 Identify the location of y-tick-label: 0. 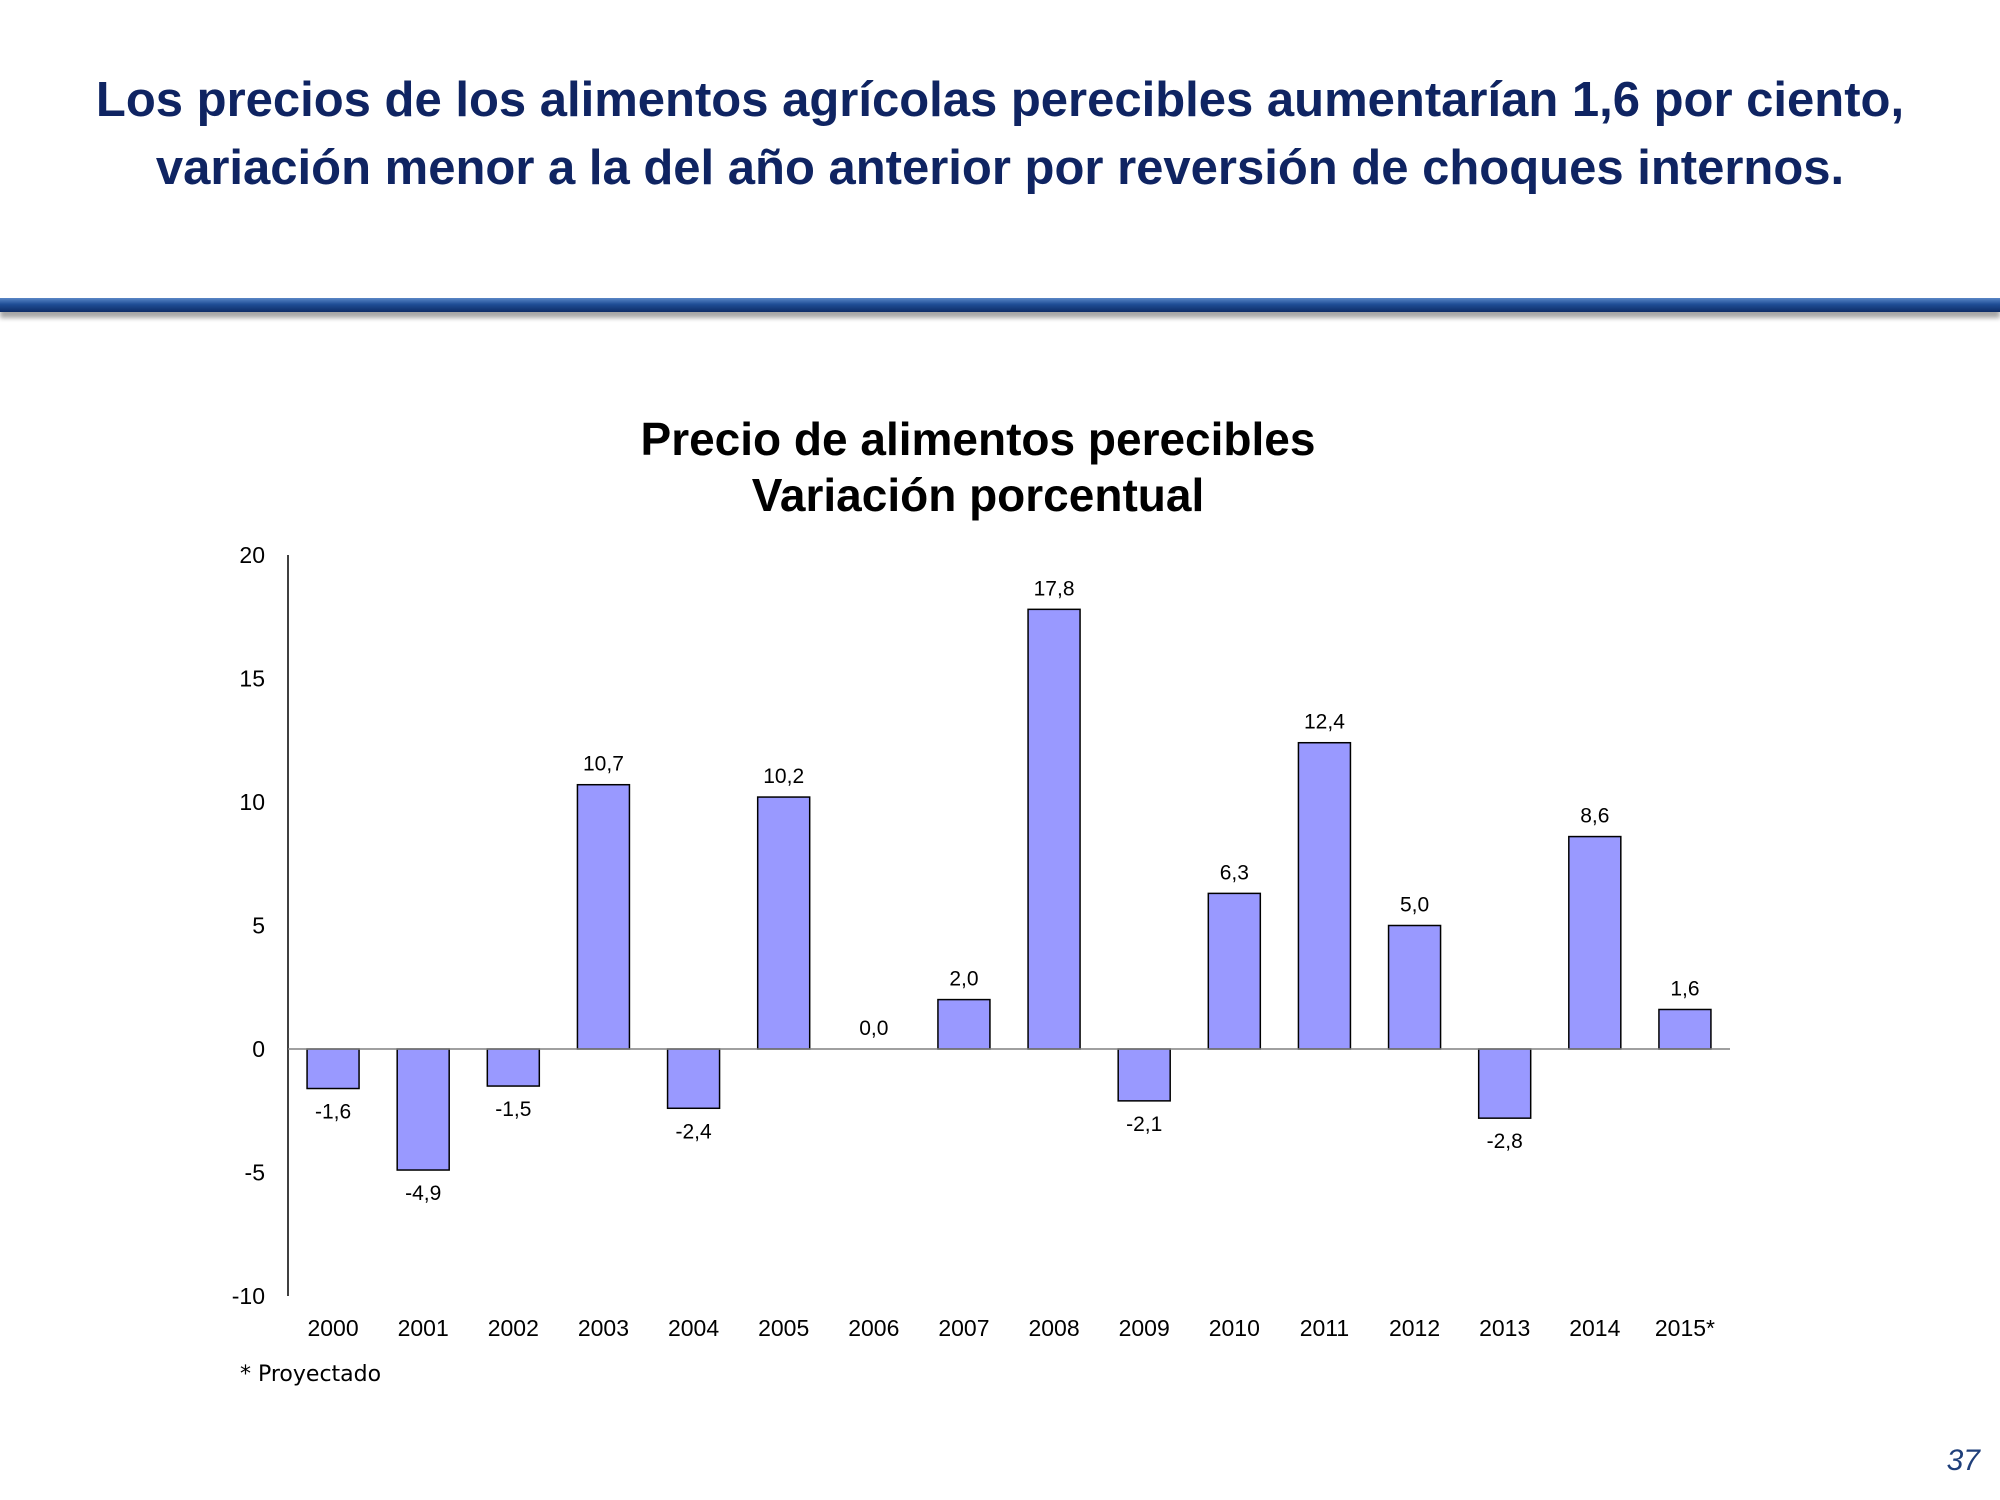
(258, 1049).